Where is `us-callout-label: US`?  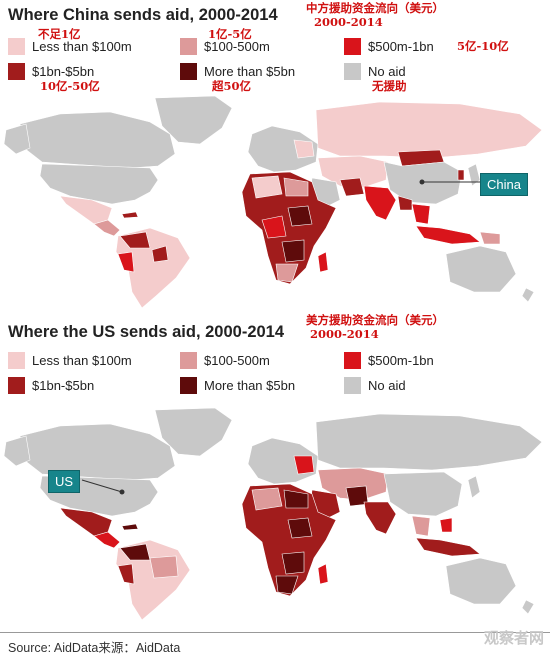 us-callout-label: US is located at coordinates (64, 481).